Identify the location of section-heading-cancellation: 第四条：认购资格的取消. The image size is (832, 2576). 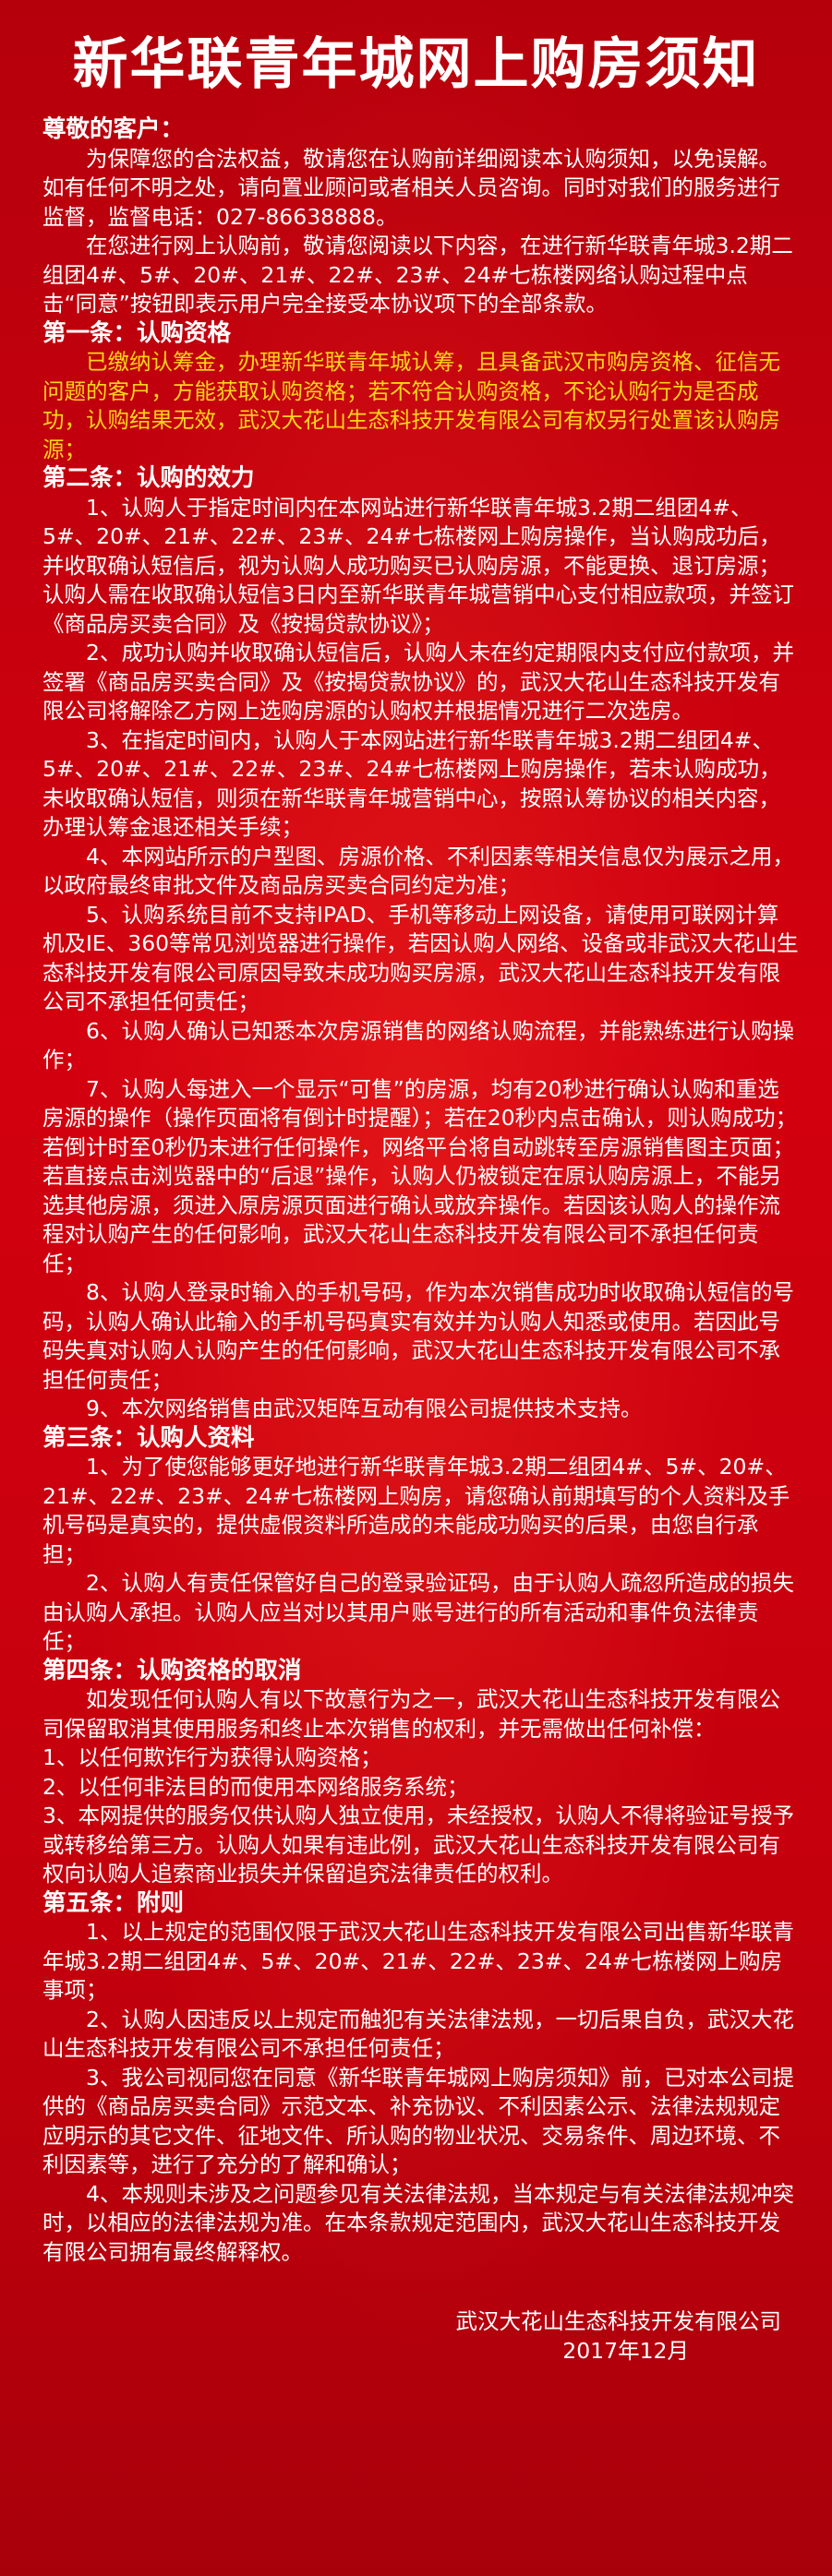
(172, 1670).